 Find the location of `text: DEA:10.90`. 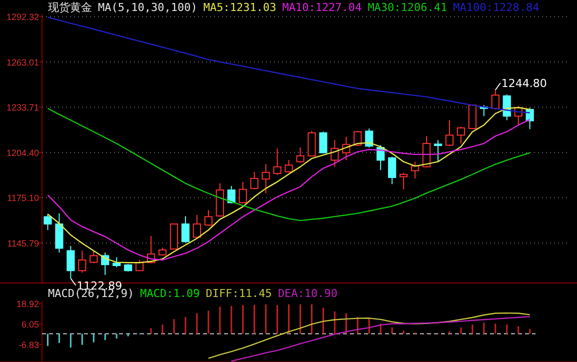

text: DEA:10.90 is located at coordinates (308, 293).